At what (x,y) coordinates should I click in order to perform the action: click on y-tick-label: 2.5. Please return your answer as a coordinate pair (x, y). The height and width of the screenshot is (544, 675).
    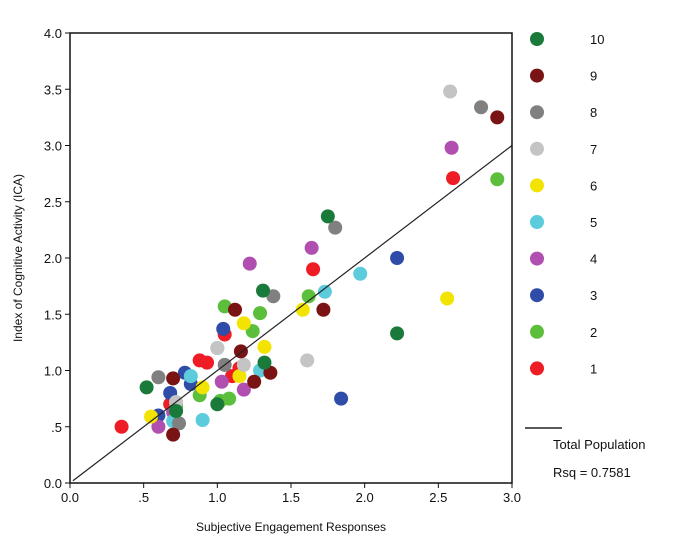
    Looking at the image, I should click on (53, 202).